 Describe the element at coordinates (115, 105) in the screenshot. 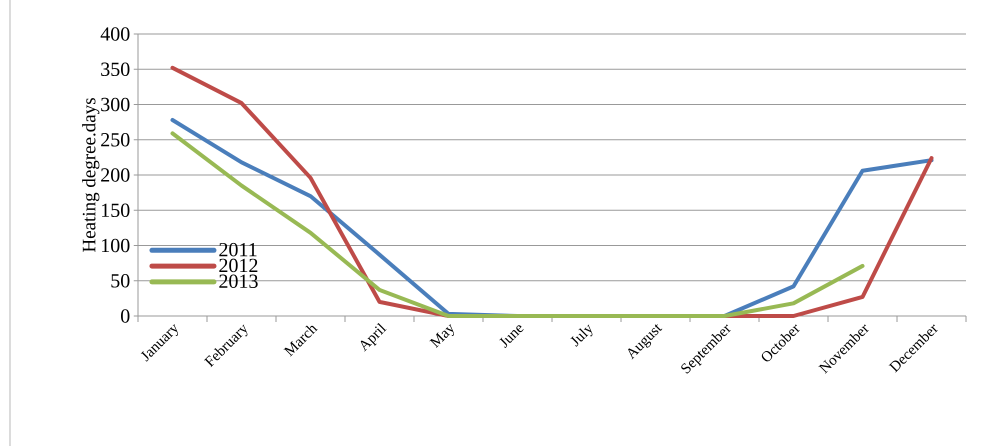

I see `y-tick-label: 300` at that location.